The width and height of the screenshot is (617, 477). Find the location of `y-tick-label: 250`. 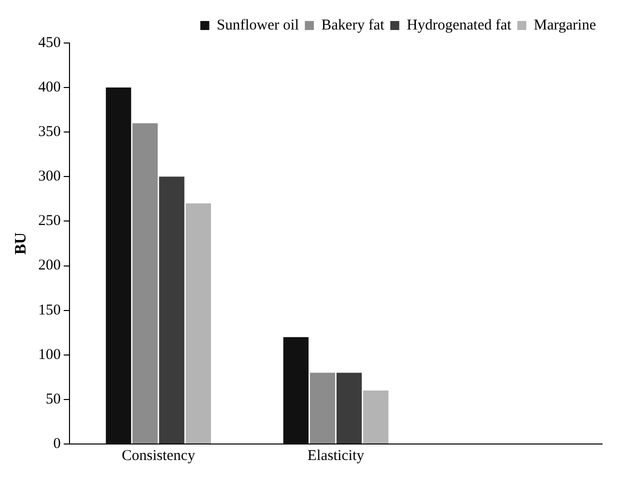

y-tick-label: 250 is located at coordinates (49, 221).